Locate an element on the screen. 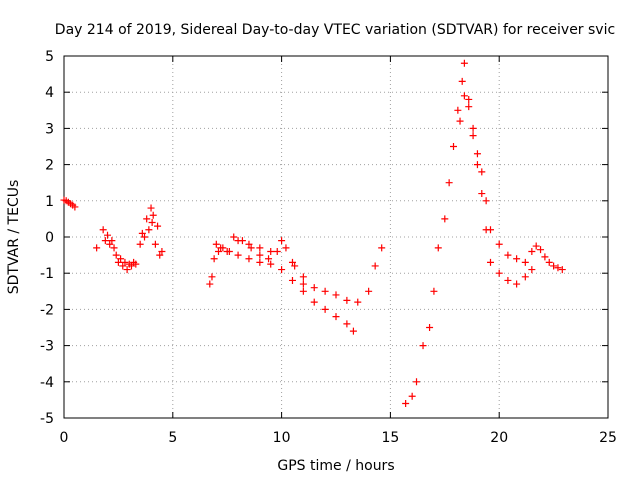  y-tick-label: -2 is located at coordinates (47, 310).